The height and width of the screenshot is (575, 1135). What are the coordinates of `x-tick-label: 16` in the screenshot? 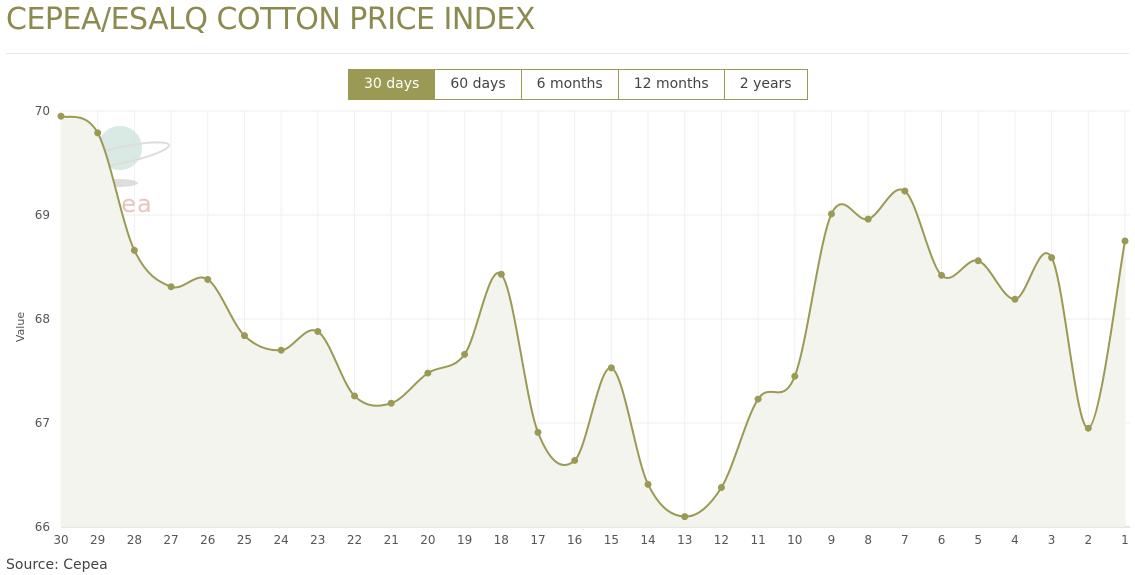 It's located at (574, 540).